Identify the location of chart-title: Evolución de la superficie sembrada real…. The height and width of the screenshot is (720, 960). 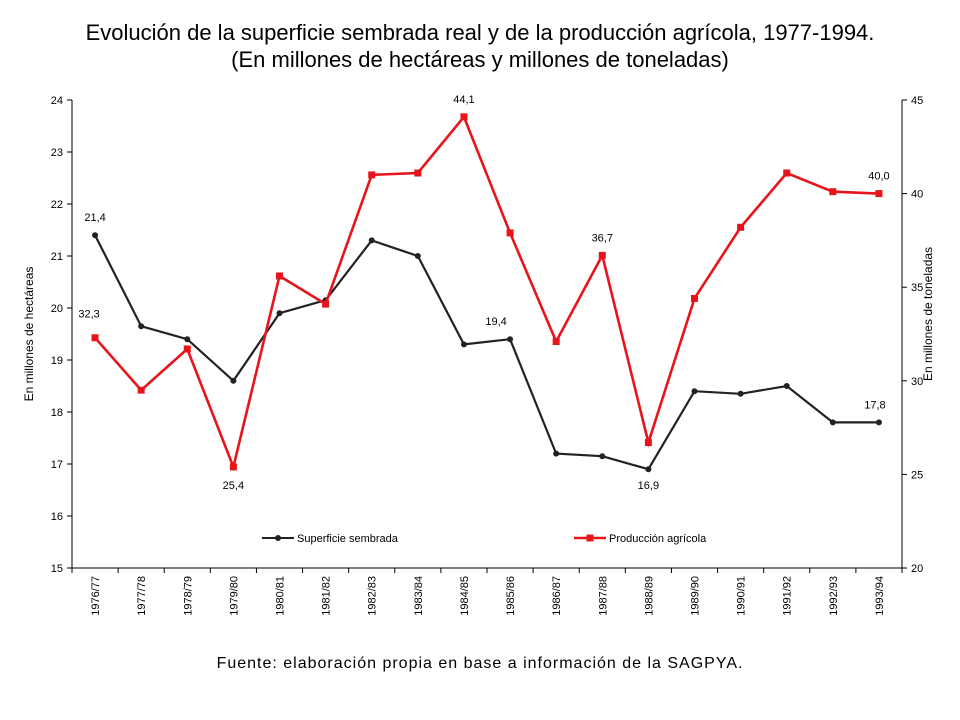
(480, 32).